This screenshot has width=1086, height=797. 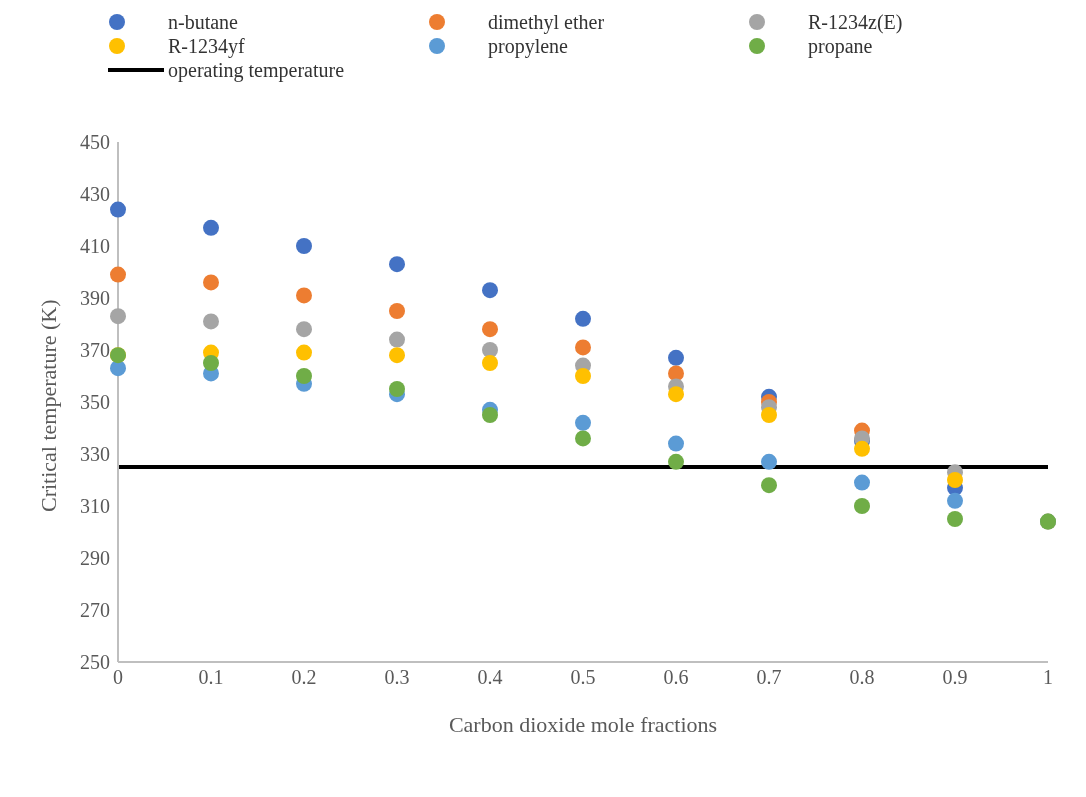 I want to click on y-tick-label: 430, so click(x=95, y=194).